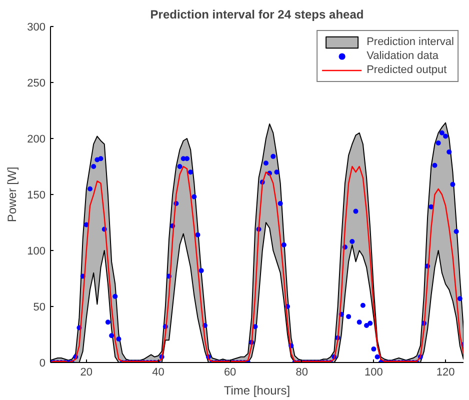  What do you see at coordinates (39, 308) in the screenshot?
I see `y-tick-label: 50` at bounding box center [39, 308].